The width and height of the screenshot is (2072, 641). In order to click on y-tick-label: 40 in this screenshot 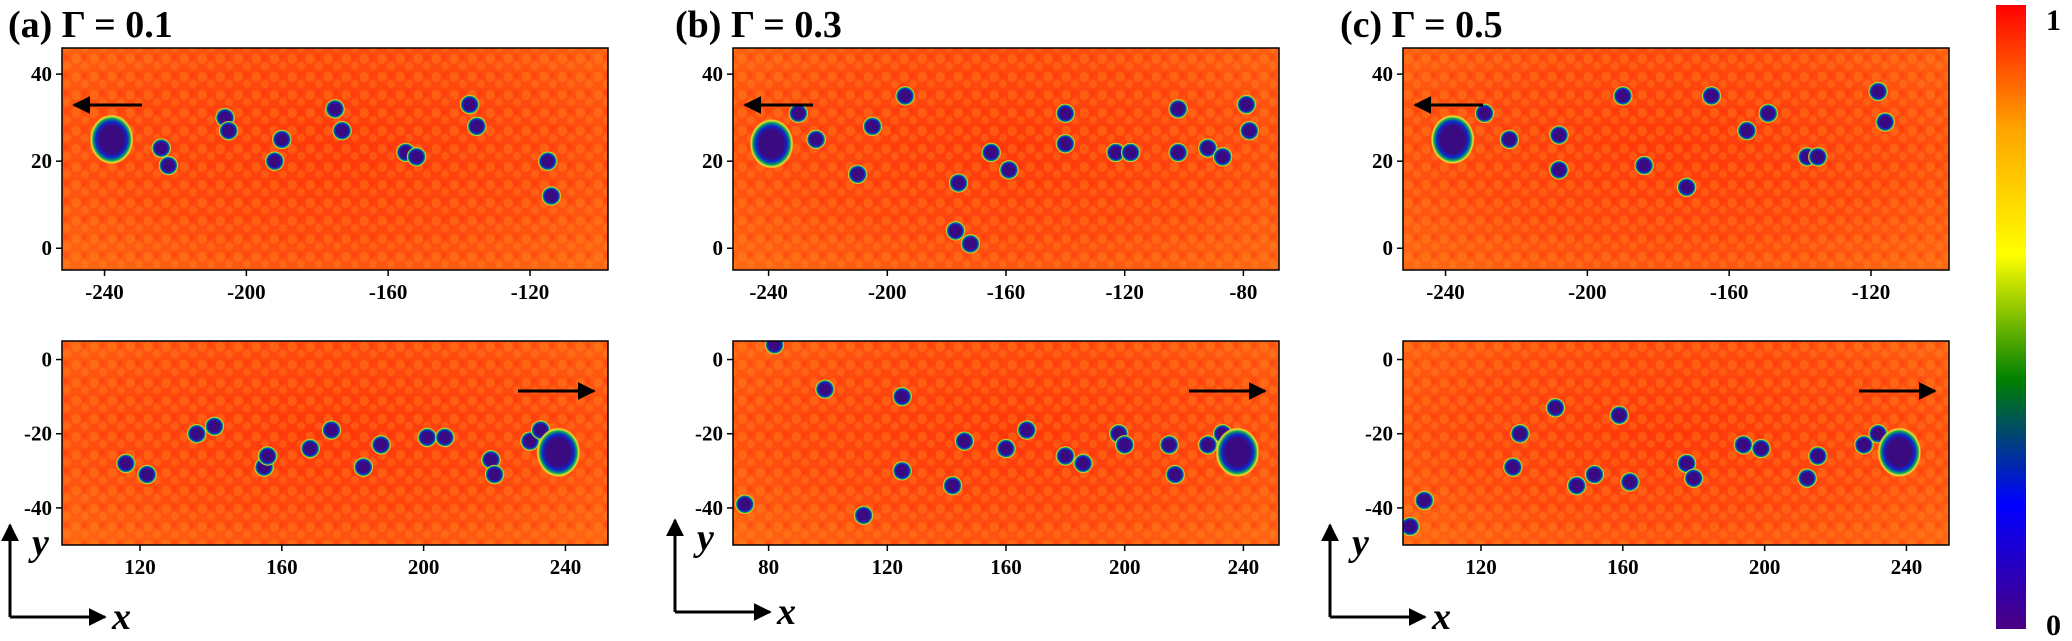, I will do `click(712, 74)`.